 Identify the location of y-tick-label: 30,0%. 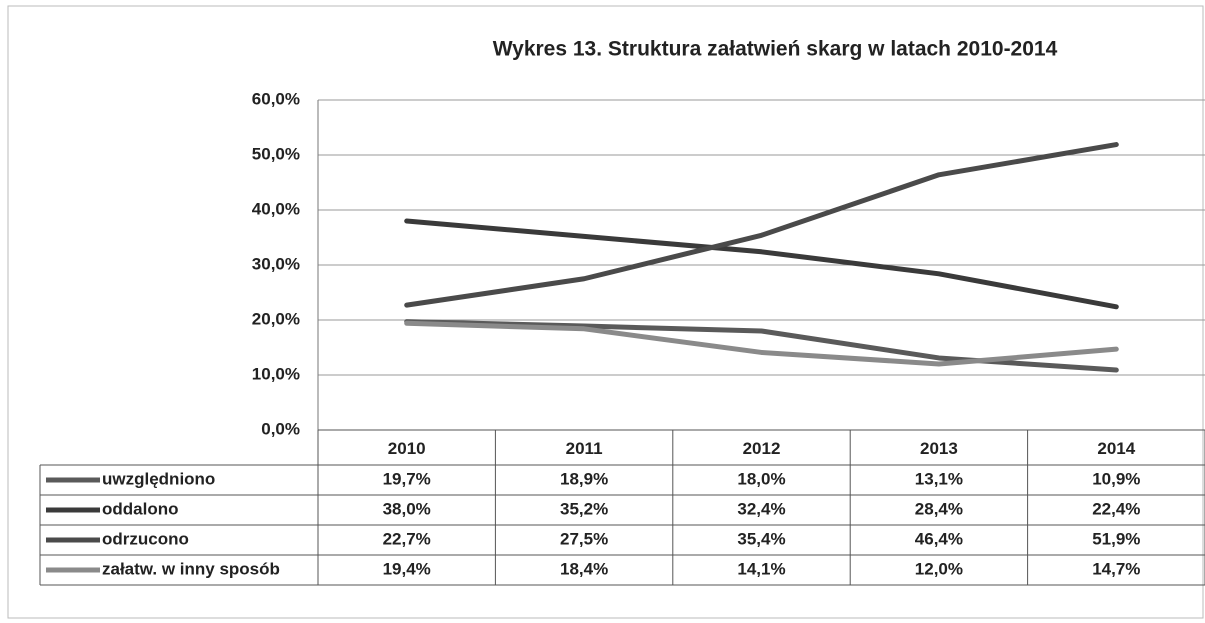
(276, 263).